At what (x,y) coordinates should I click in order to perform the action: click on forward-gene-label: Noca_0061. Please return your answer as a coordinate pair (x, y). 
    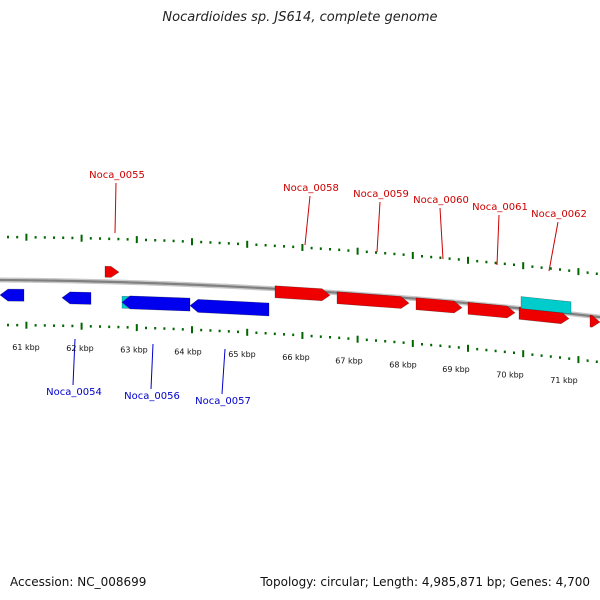
    Looking at the image, I should click on (500, 207).